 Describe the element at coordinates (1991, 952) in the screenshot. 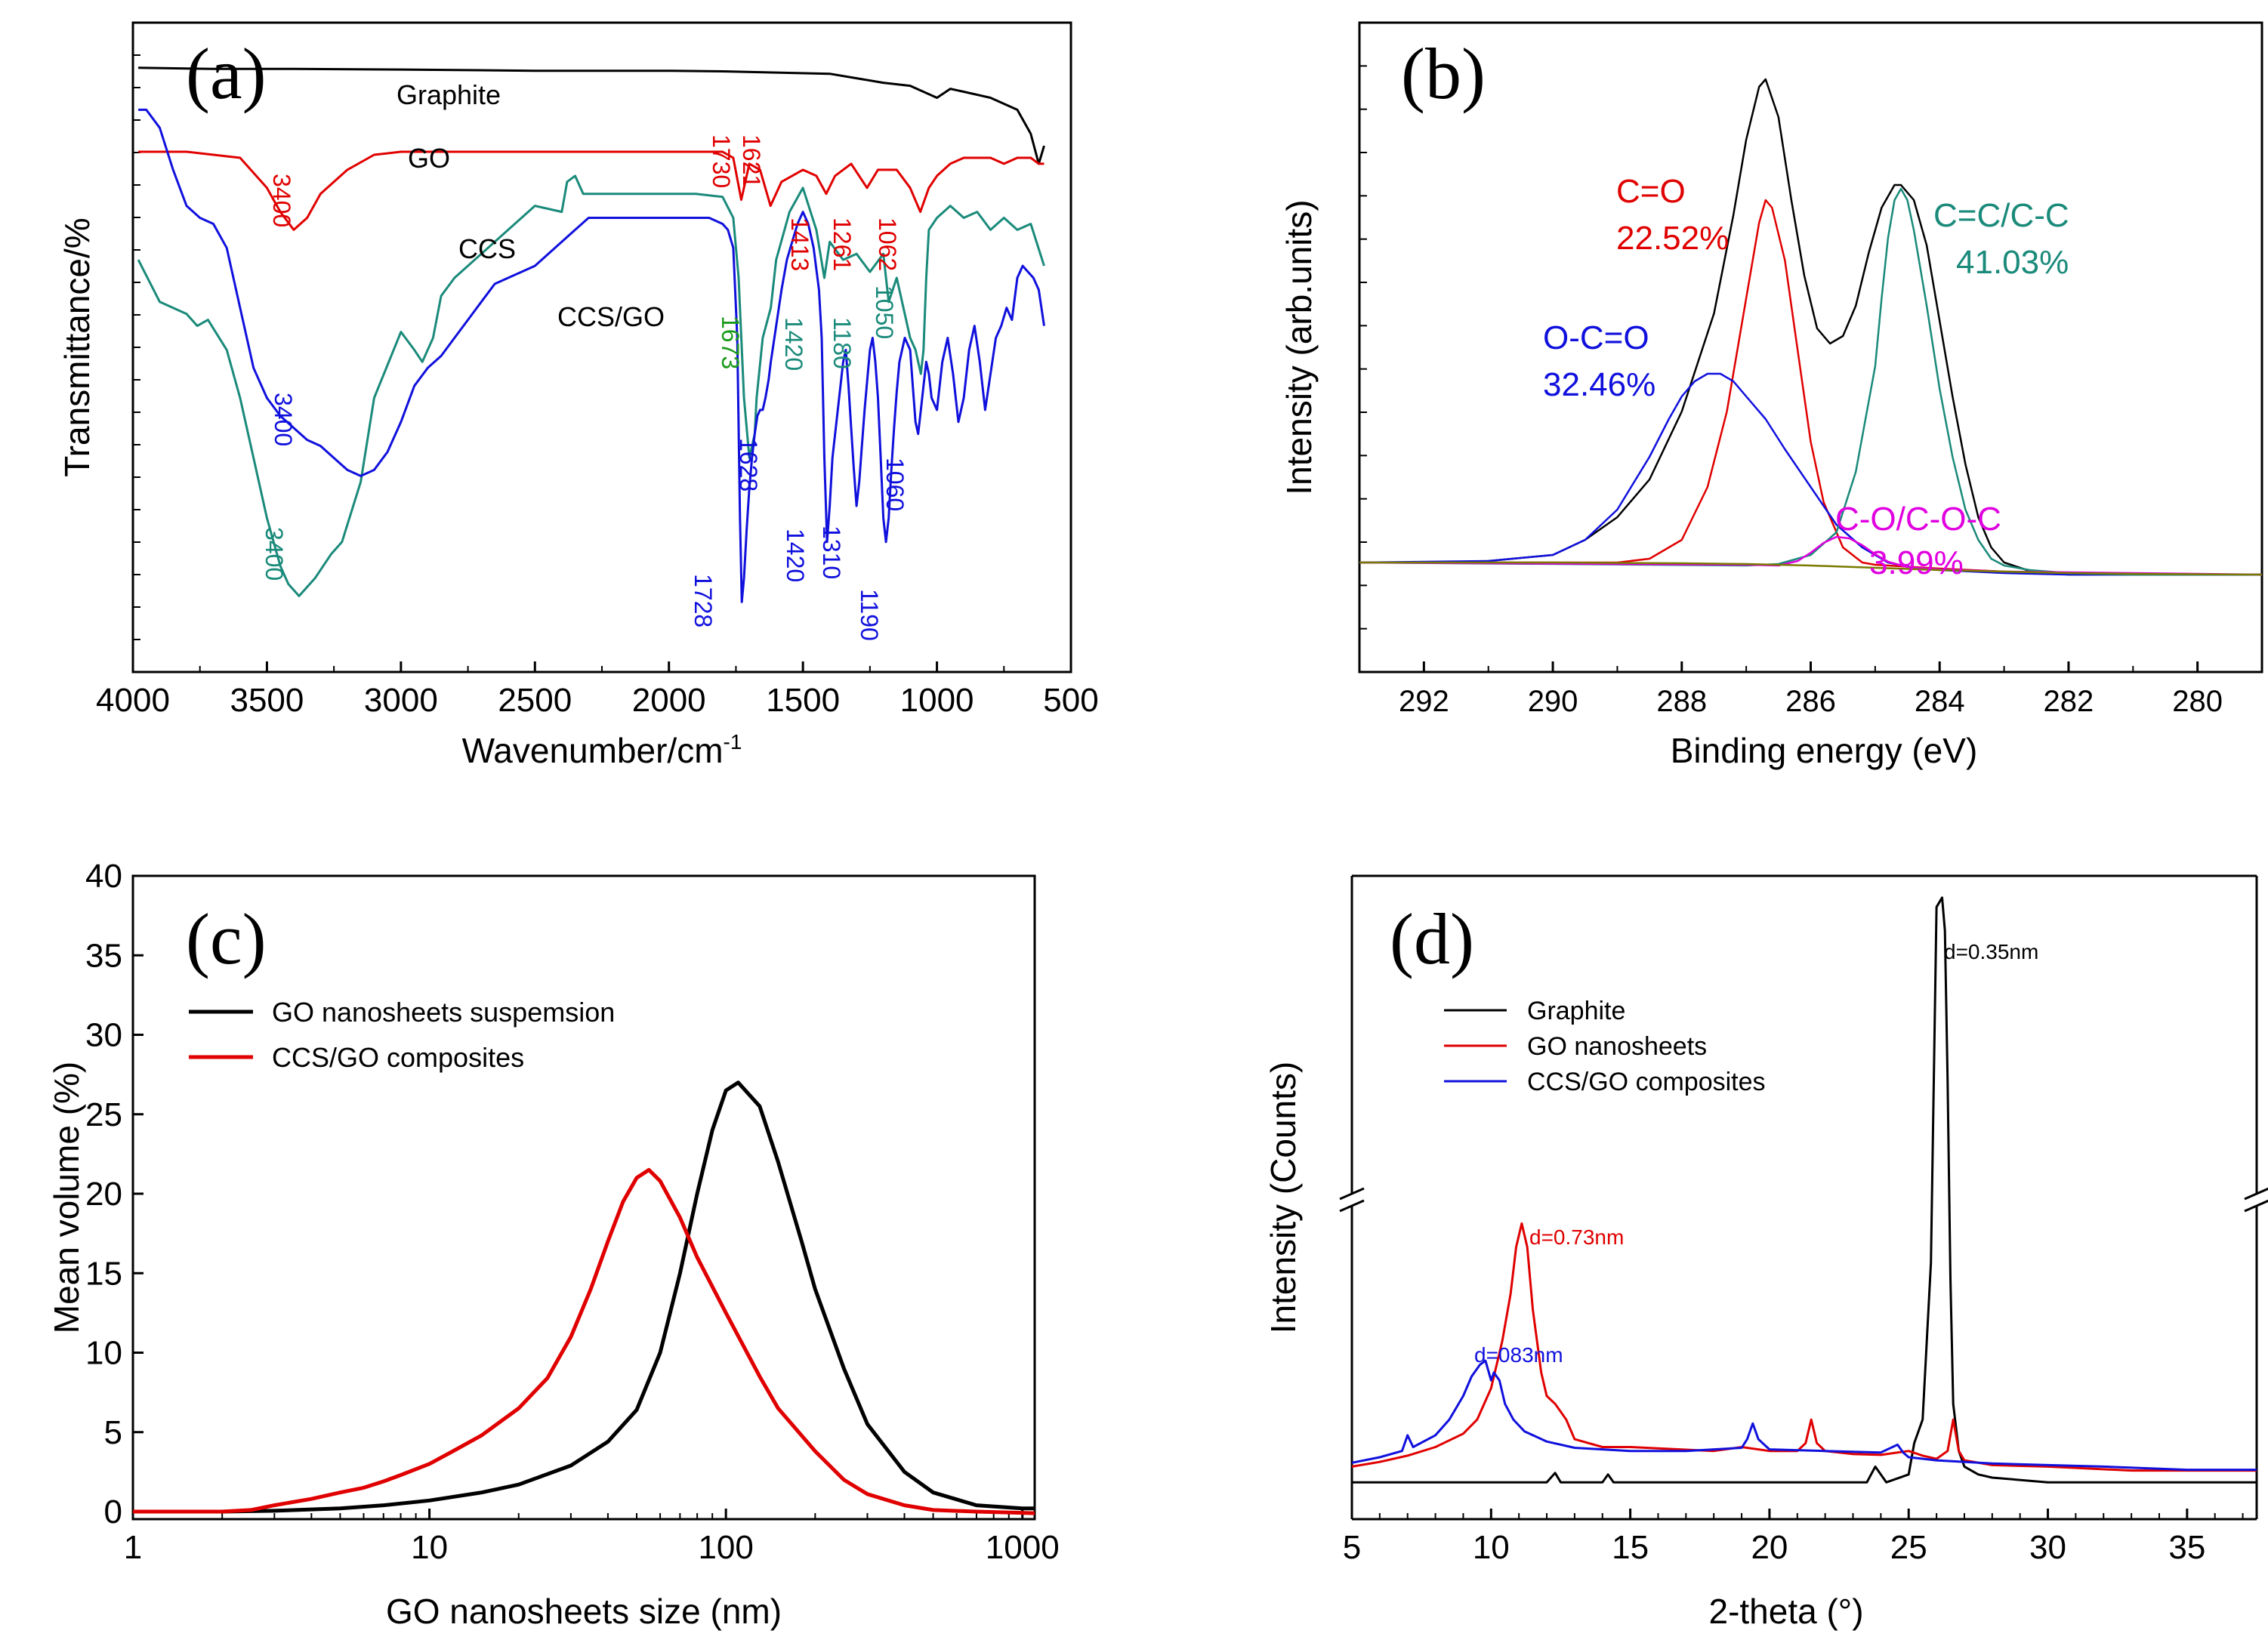

I see `annot-d-035: d=0.35nm` at that location.